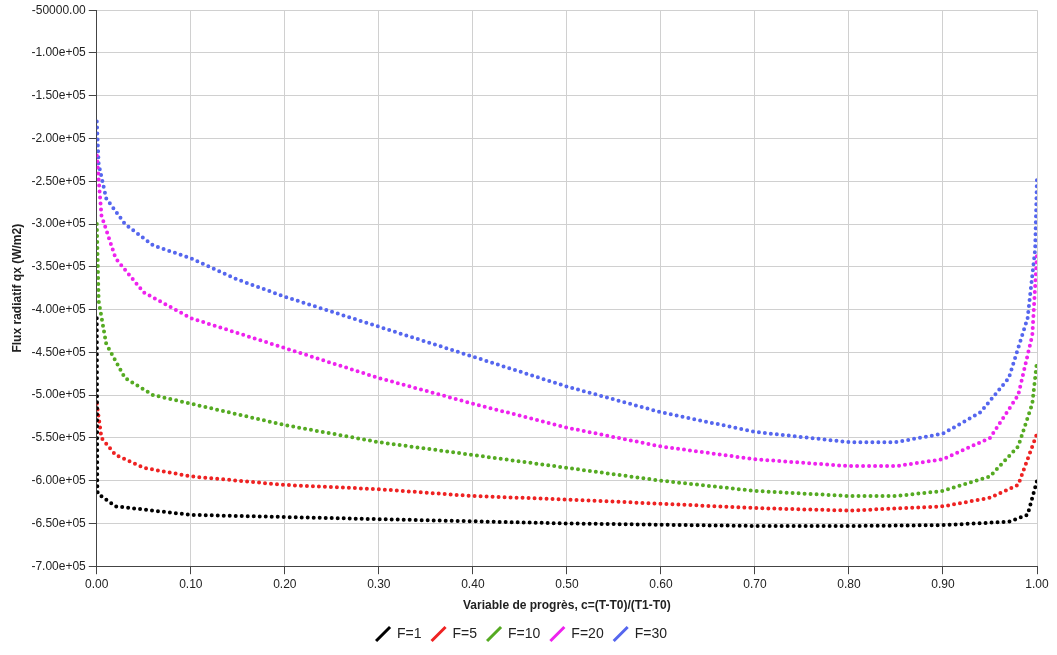  I want to click on y-tick-label: -6.50e+05, so click(59, 522).